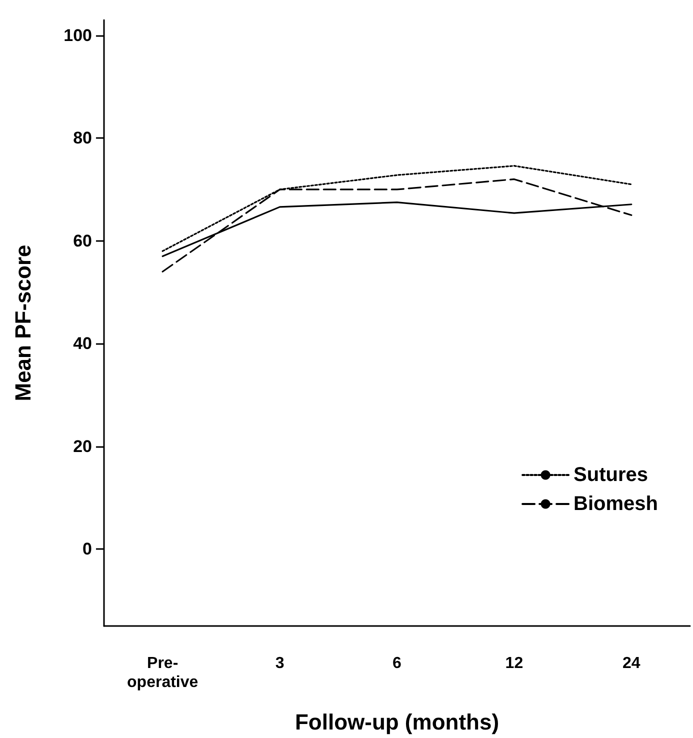 The image size is (693, 738). Describe the element at coordinates (397, 663) in the screenshot. I see `x-tick-label: 6` at that location.